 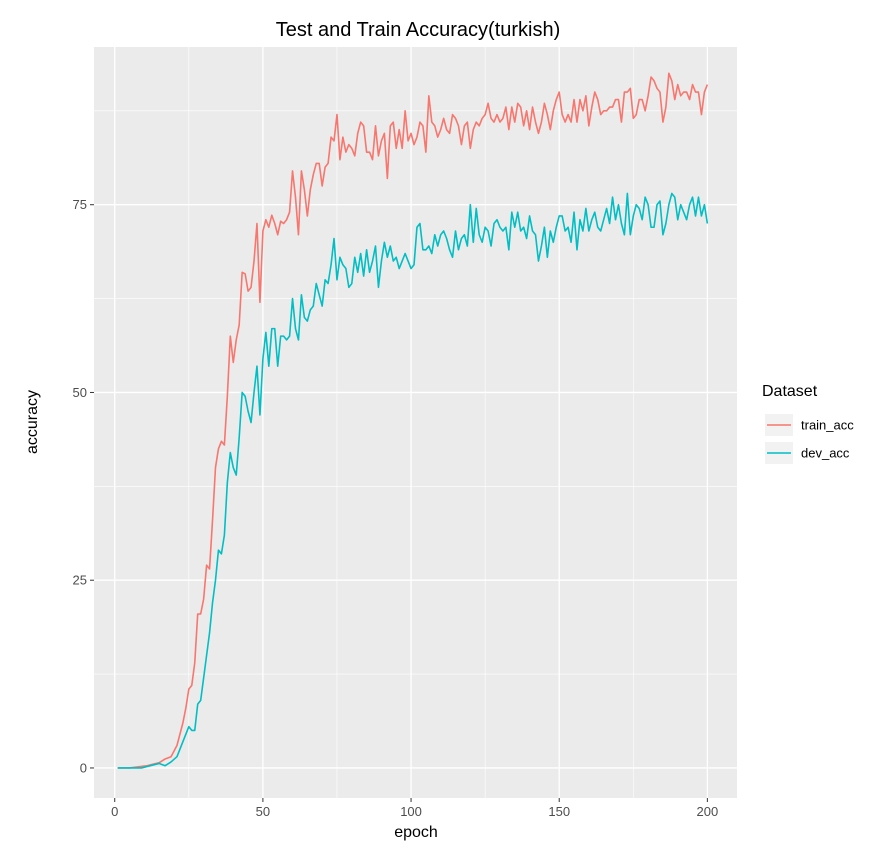 What do you see at coordinates (114, 811) in the screenshot?
I see `x-tick-label: 0` at bounding box center [114, 811].